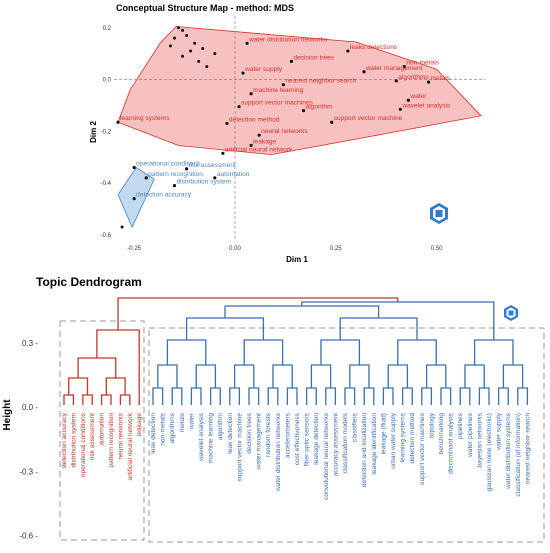 Image resolution: width=550 pixels, height=553 pixels. I want to click on leaf-label: benchmarking, so click(441, 434).